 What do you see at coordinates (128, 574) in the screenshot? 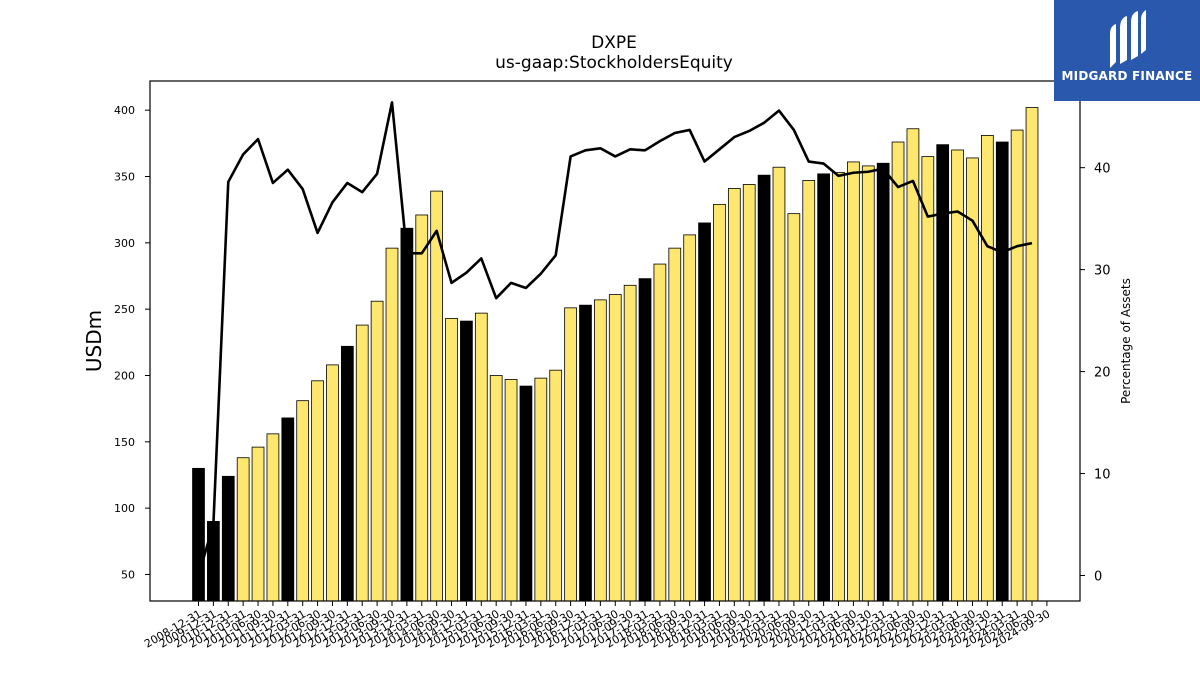
I see `y-tick-label: 50` at bounding box center [128, 574].